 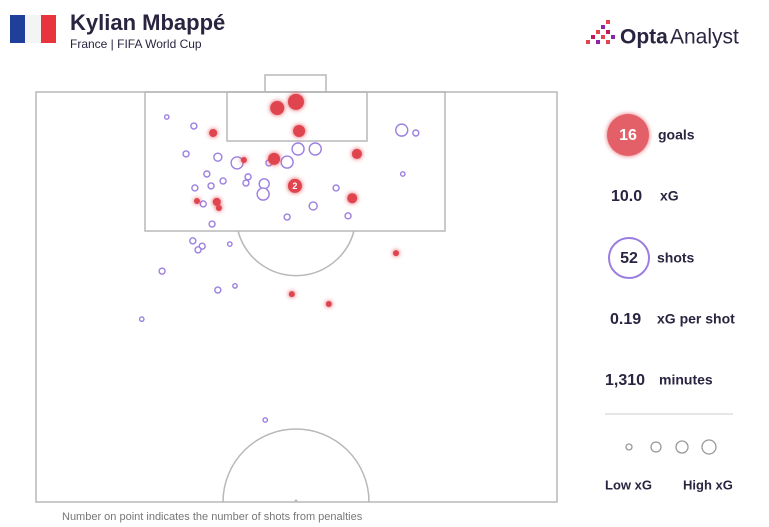 I want to click on legend-low: Low xG, so click(x=628, y=484).